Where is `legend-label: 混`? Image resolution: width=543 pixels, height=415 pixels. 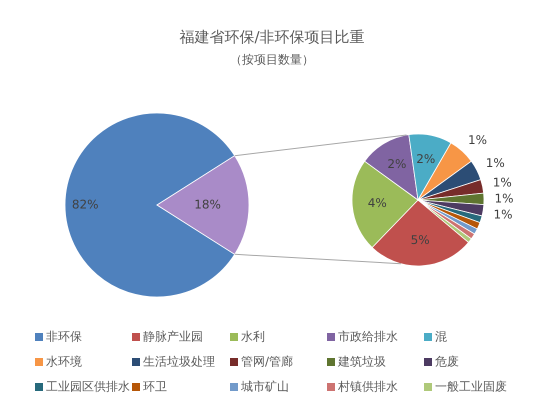
legend-label: 混 is located at coordinates (441, 336).